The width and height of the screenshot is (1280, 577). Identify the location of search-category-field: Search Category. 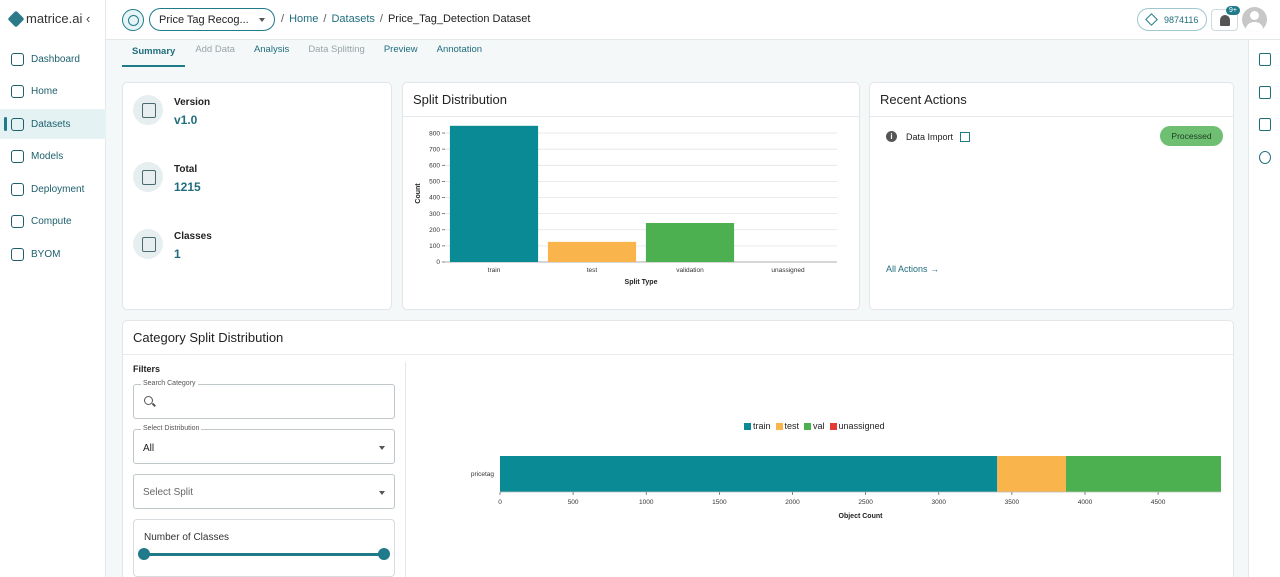
(264, 399).